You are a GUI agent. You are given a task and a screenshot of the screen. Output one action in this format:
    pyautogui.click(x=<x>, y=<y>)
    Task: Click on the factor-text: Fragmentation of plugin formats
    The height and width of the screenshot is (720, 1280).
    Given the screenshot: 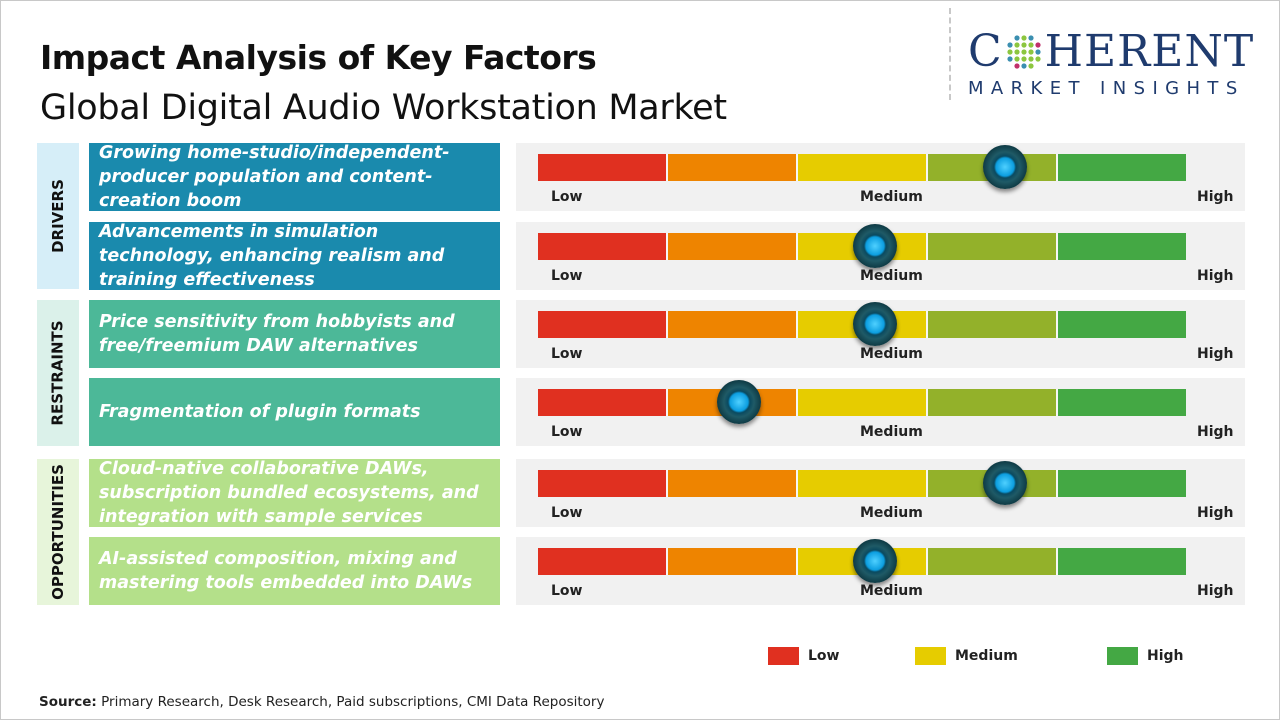 What is the action you would take?
    pyautogui.click(x=260, y=412)
    